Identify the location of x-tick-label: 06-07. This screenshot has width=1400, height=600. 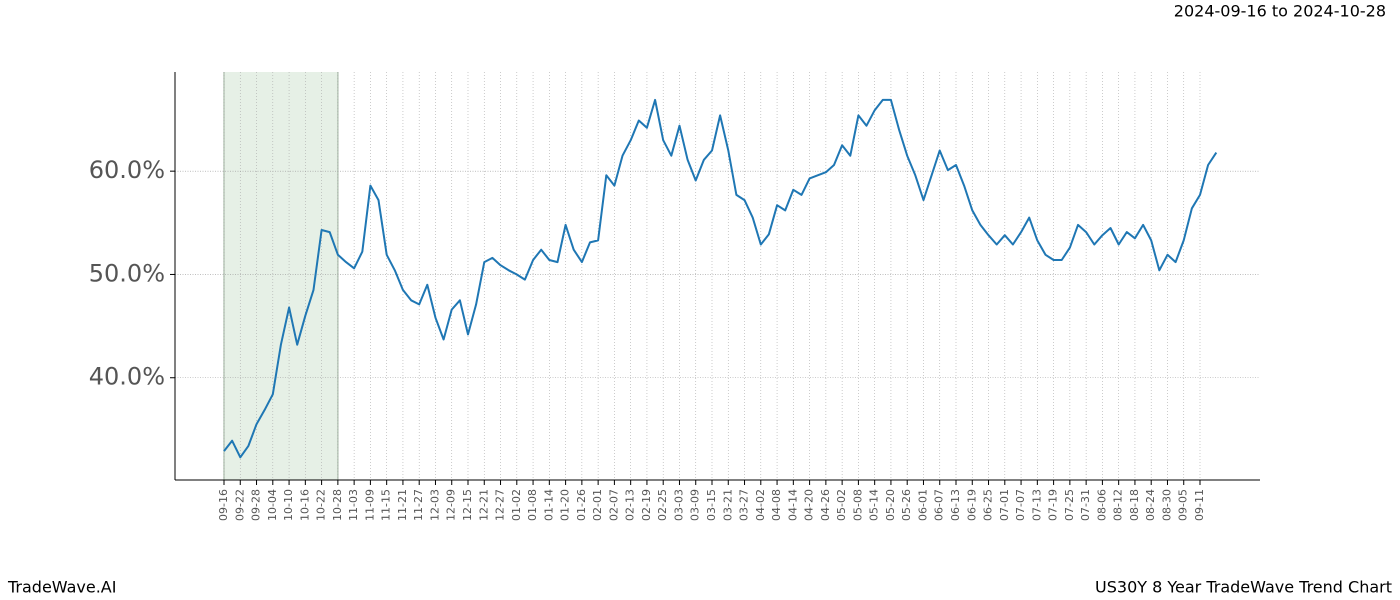
(939, 505).